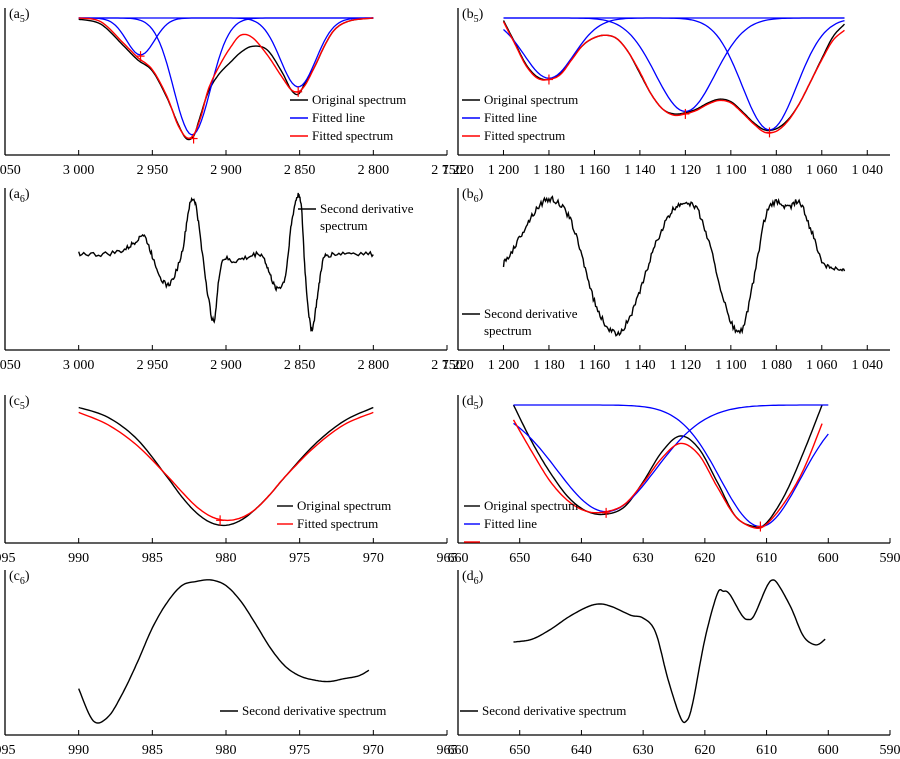  Describe the element at coordinates (19, 403) in the screenshot. I see `panel-label: (c5)` at that location.